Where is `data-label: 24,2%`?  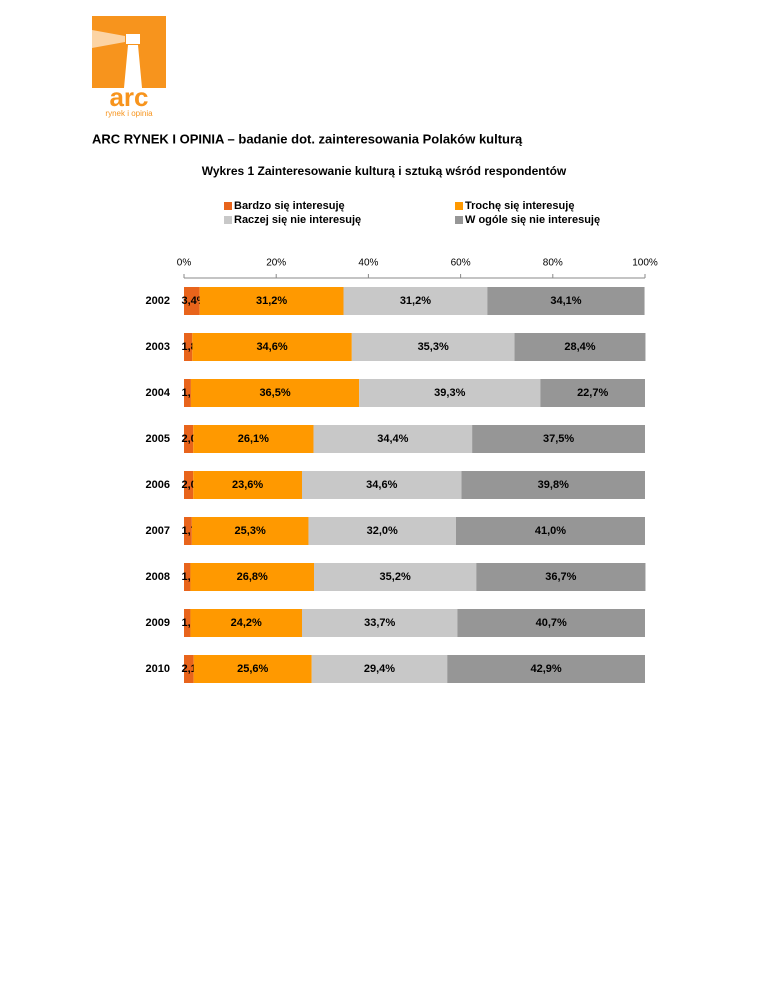 data-label: 24,2% is located at coordinates (246, 623).